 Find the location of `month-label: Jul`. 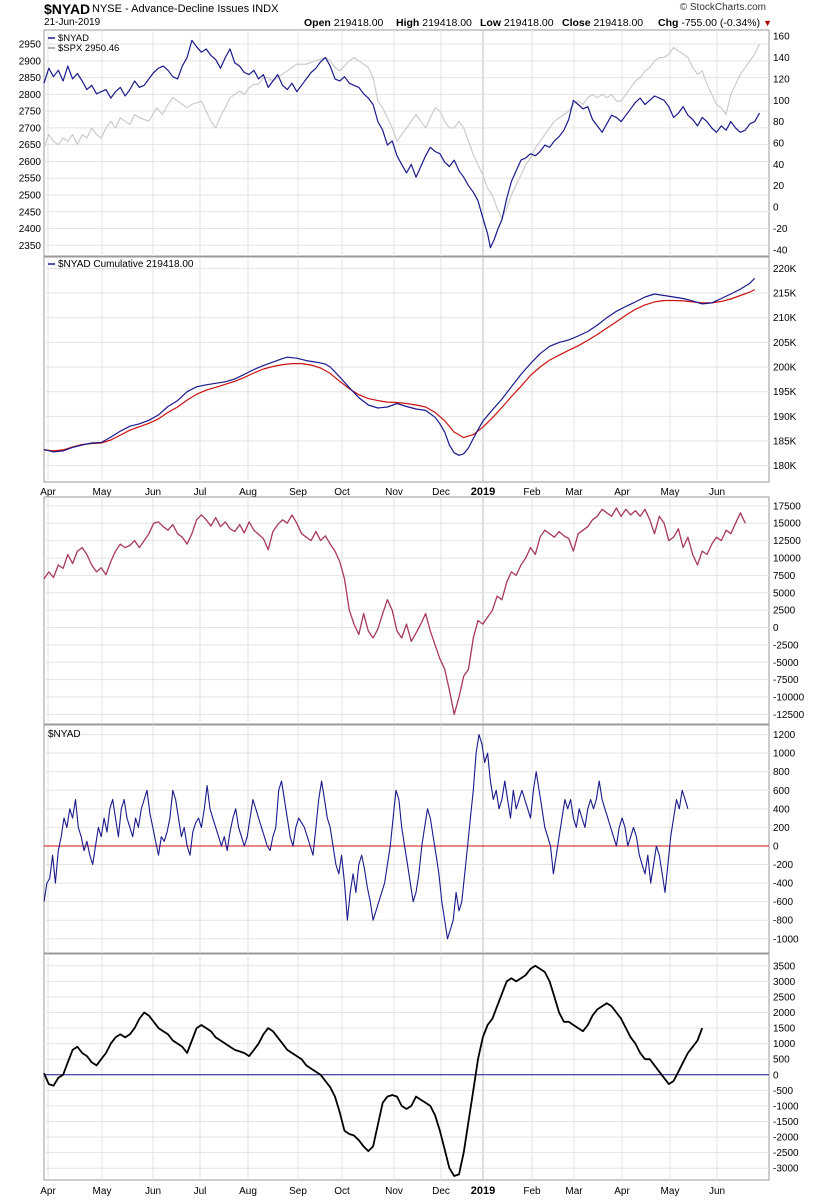

month-label: Jul is located at coordinates (200, 492).